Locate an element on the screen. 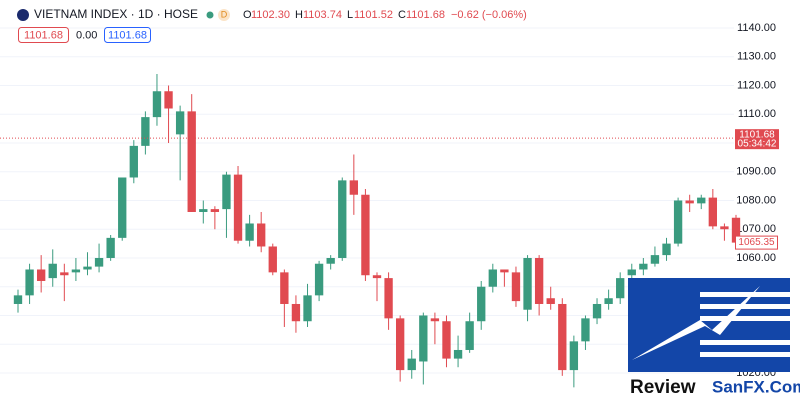 Image resolution: width=800 pixels, height=400 pixels. close-label: 1065.35 is located at coordinates (756, 242).